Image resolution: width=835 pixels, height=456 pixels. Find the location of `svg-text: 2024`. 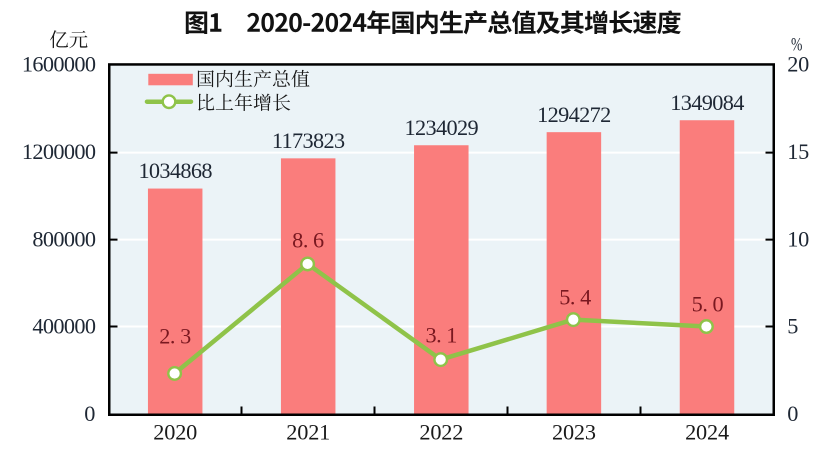

svg-text: 2024 is located at coordinates (707, 432).